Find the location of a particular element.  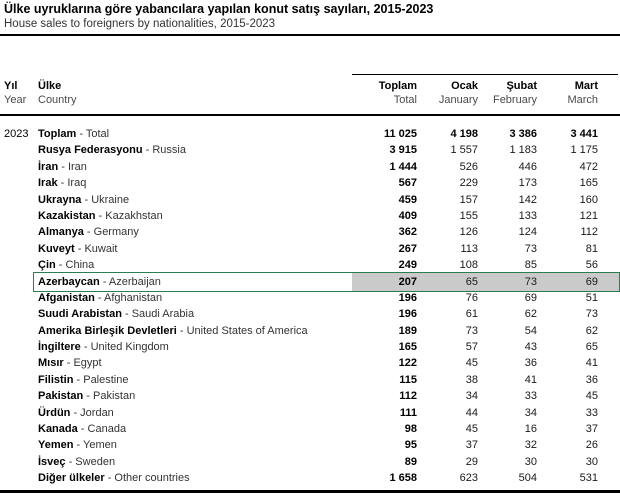

value-cell-january: 229 is located at coordinates (468, 183).